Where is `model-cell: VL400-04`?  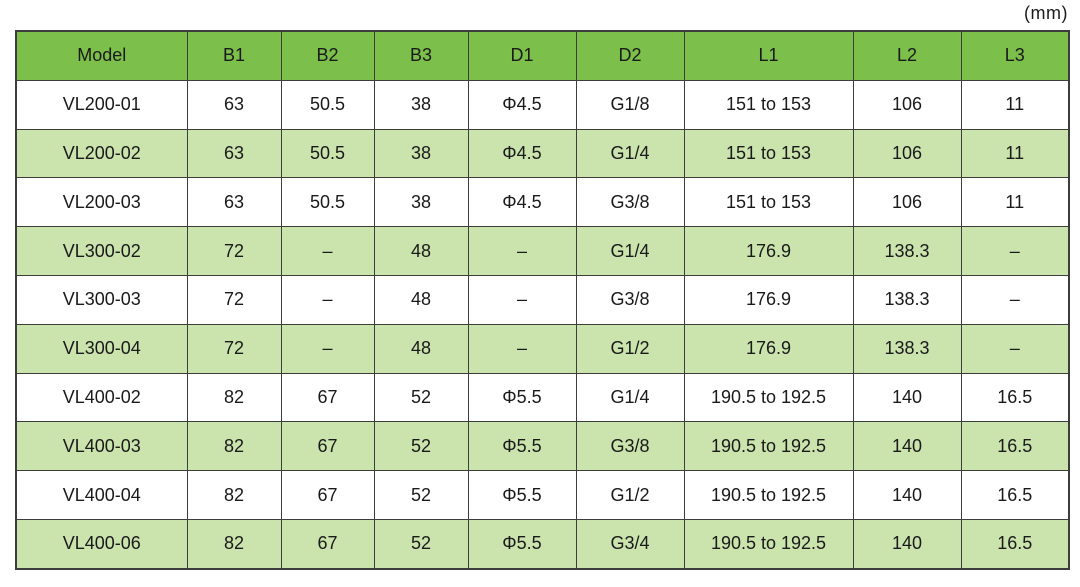
model-cell: VL400-04 is located at coordinates (101, 495).